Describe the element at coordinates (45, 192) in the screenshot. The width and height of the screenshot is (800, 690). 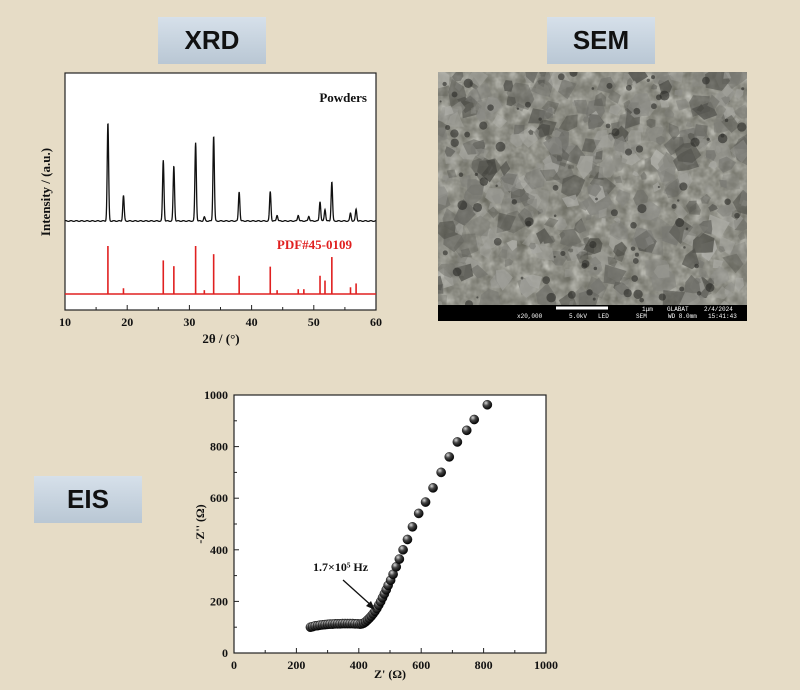
I see `xrd-y-axis-label: Intensity / (a.u.)` at that location.